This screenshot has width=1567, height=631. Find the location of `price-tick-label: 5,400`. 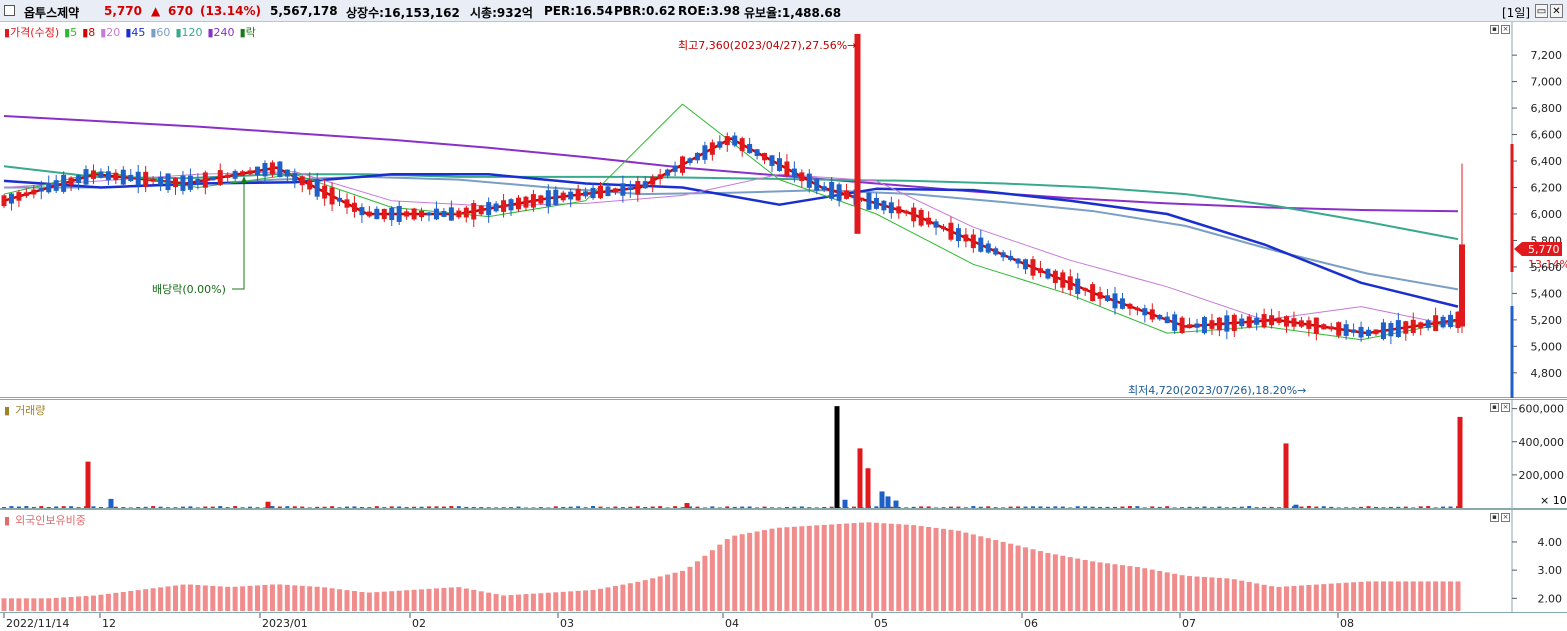

price-tick-label: 5,400 is located at coordinates (1547, 293).